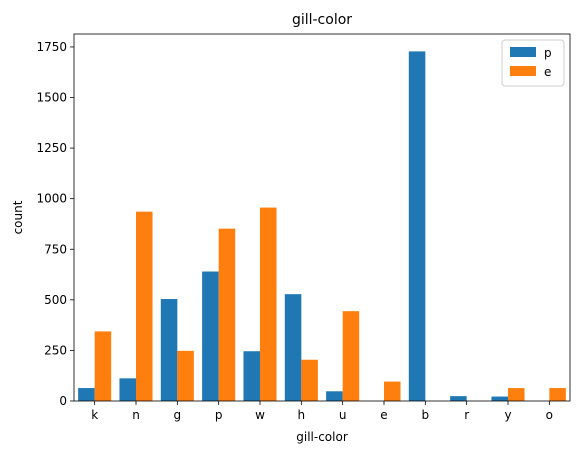  What do you see at coordinates (322, 437) in the screenshot?
I see `x-axis-label: gill-color` at bounding box center [322, 437].